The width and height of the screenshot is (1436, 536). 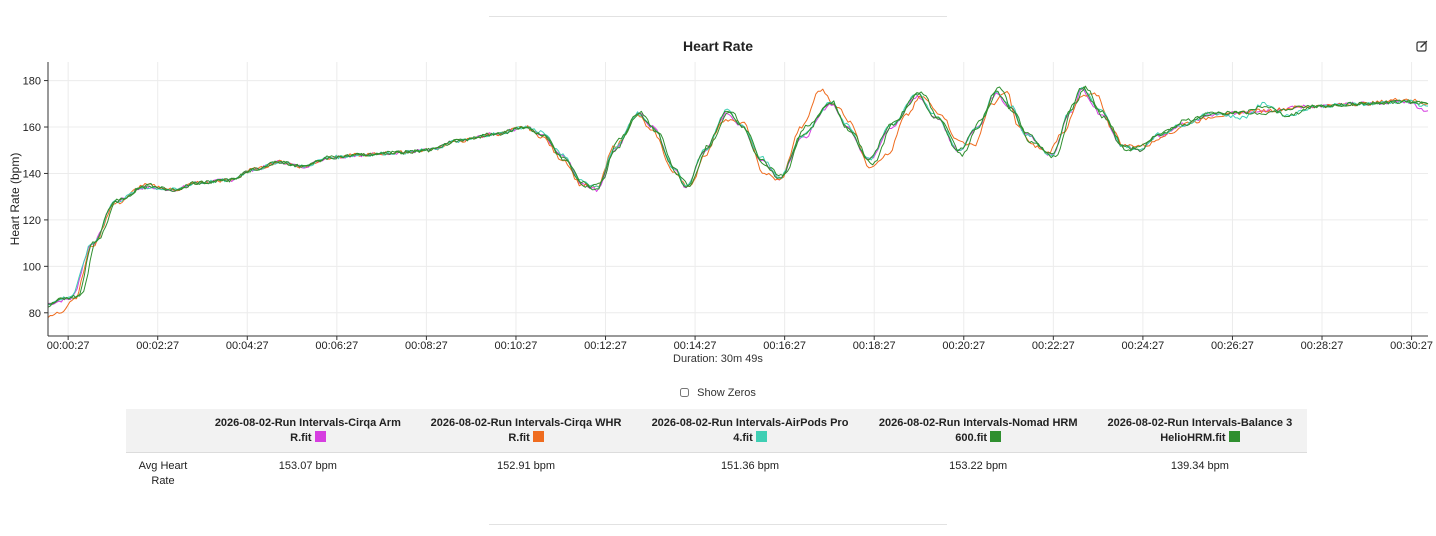 I want to click on y-tick-label: 80, so click(x=35, y=314).